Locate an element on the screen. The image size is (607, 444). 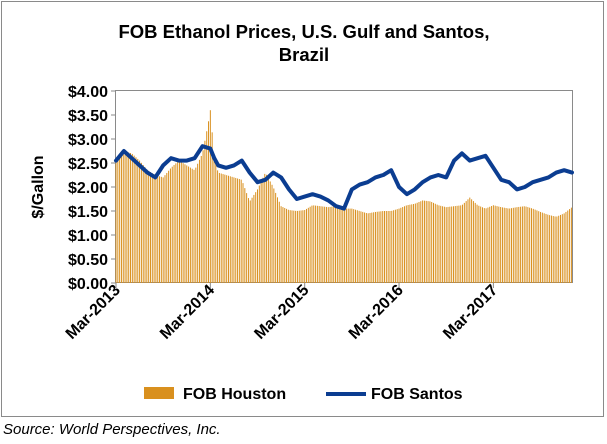
x-axis-ticks: Mar-2013 Mar-2014 Mar-2015 Mar-2016 Mar-2017 is located at coordinates (282, 312).